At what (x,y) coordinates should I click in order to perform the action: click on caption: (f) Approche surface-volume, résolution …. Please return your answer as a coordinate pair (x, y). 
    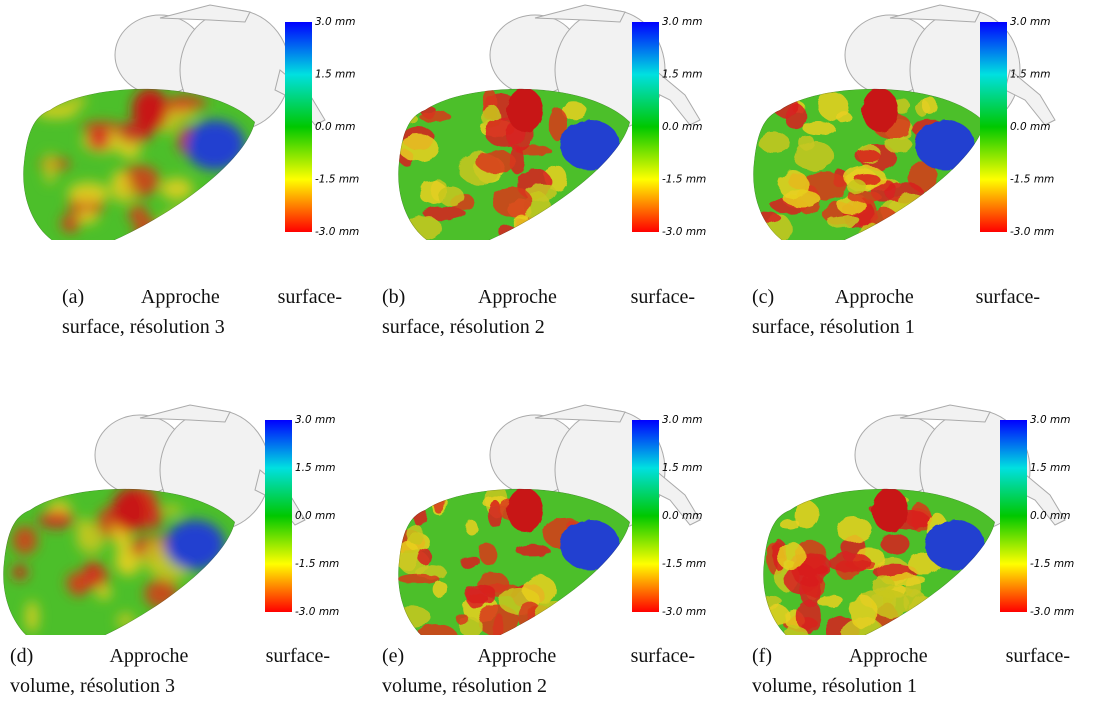
    Looking at the image, I should click on (911, 671).